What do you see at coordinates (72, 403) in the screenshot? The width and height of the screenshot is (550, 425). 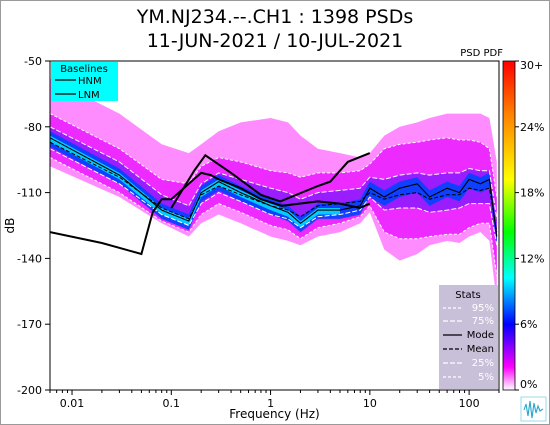 I see `x-tick-label: 0.01` at bounding box center [72, 403].